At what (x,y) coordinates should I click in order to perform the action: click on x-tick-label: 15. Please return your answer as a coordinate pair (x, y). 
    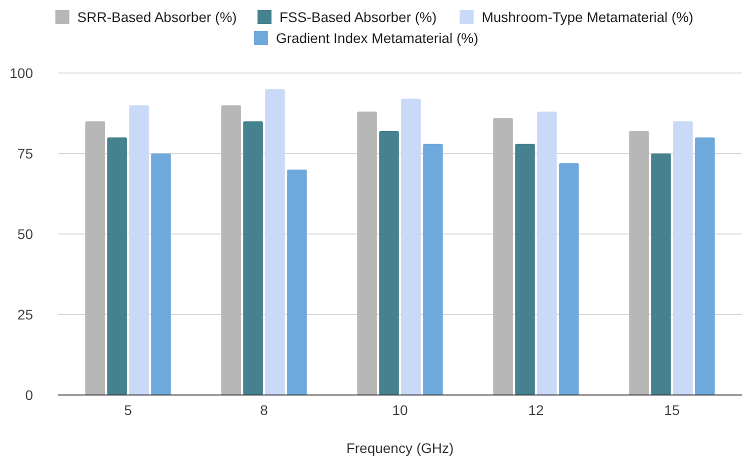
    Looking at the image, I should click on (672, 410).